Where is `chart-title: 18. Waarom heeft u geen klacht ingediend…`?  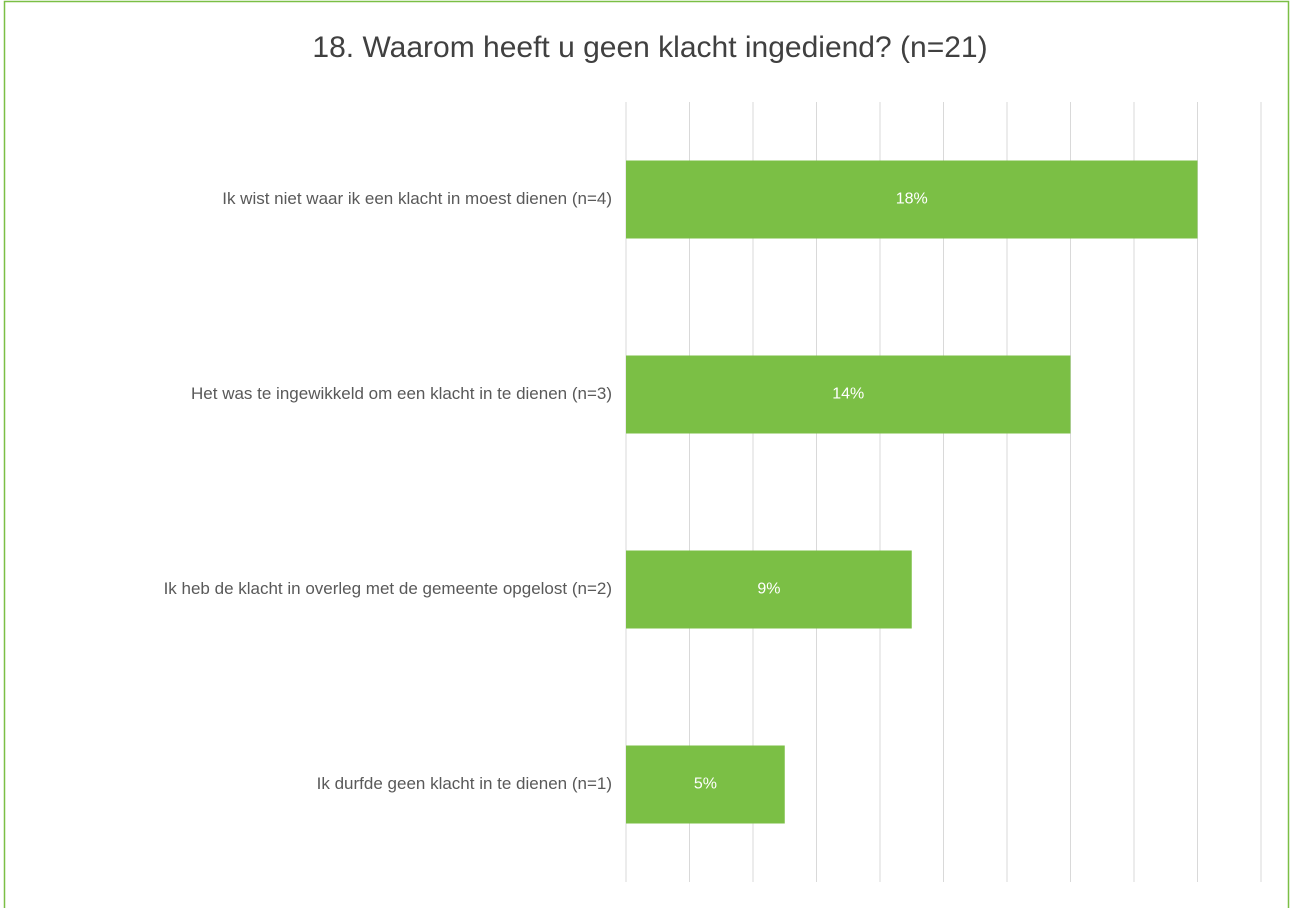 chart-title: 18. Waarom heeft u geen klacht ingediend… is located at coordinates (649, 47).